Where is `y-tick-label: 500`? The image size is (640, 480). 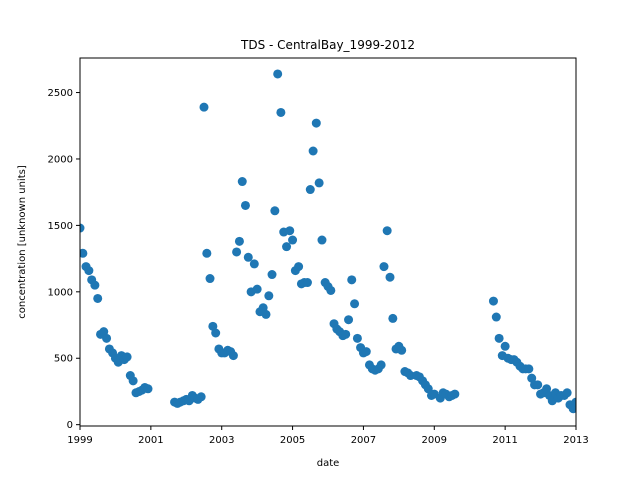 y-tick-label: 500 is located at coordinates (63, 359).